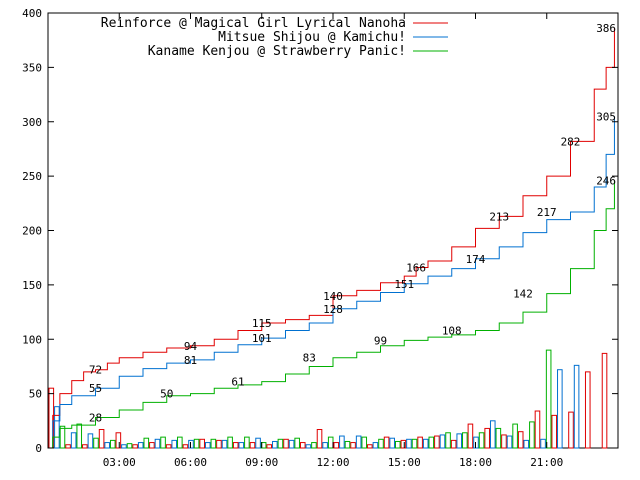 Image resolution: width=640 pixels, height=480 pixels. I want to click on data-label: 174, so click(476, 259).